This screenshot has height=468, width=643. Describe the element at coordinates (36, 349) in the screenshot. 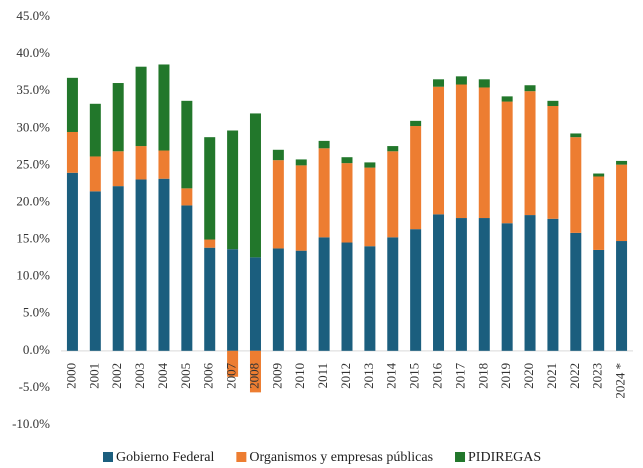

I see `y-tick-label: 0.0%` at that location.